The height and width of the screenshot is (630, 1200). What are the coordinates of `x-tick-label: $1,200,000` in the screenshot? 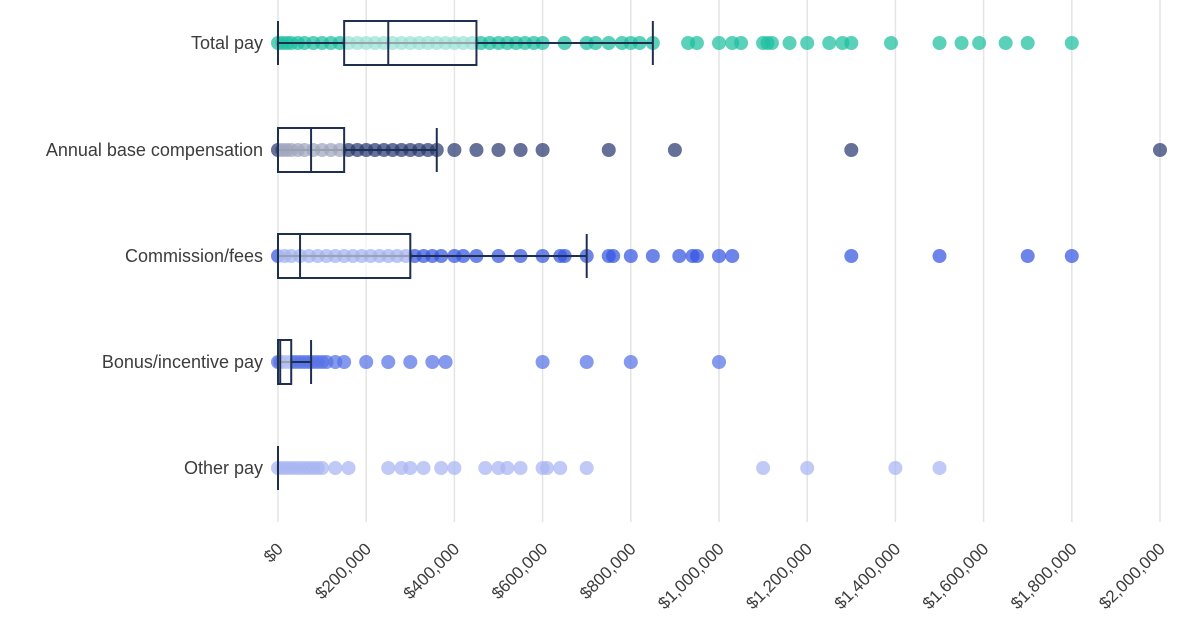 It's located at (779, 576).